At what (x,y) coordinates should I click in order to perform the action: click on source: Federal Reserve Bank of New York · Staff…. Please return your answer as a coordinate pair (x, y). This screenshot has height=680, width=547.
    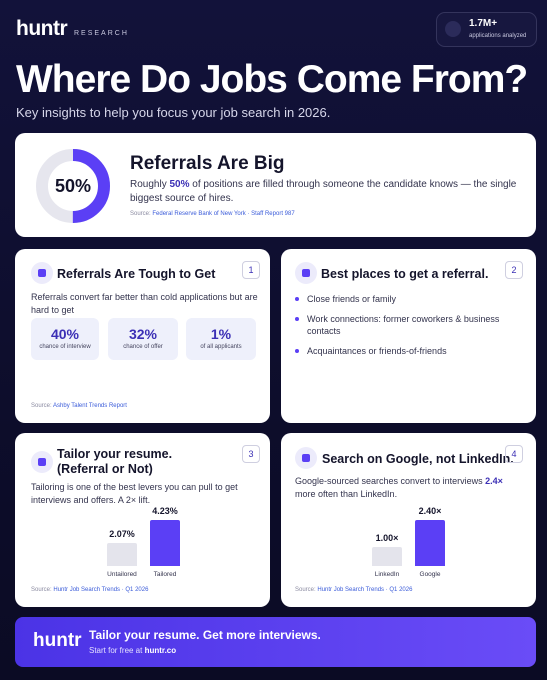
    Looking at the image, I should click on (223, 214).